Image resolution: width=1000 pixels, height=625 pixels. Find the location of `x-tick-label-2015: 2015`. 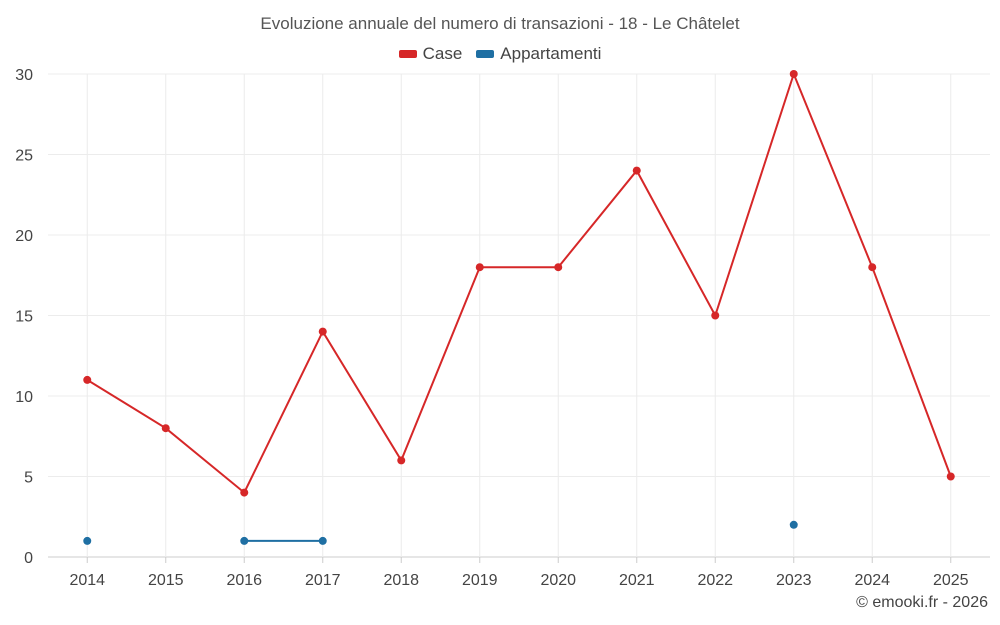

x-tick-label-2015: 2015 is located at coordinates (166, 580).